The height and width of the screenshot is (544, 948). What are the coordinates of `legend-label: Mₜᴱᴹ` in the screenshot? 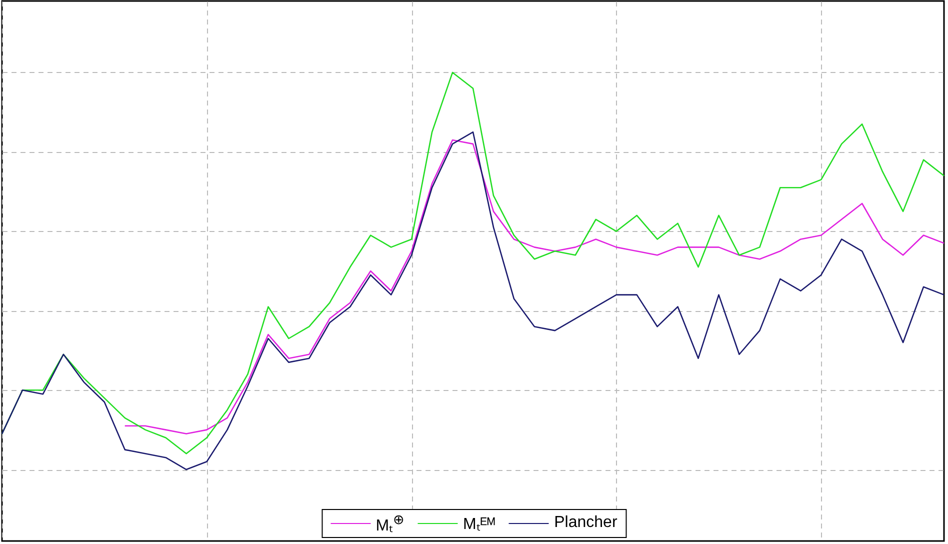 It's located at (479, 524).